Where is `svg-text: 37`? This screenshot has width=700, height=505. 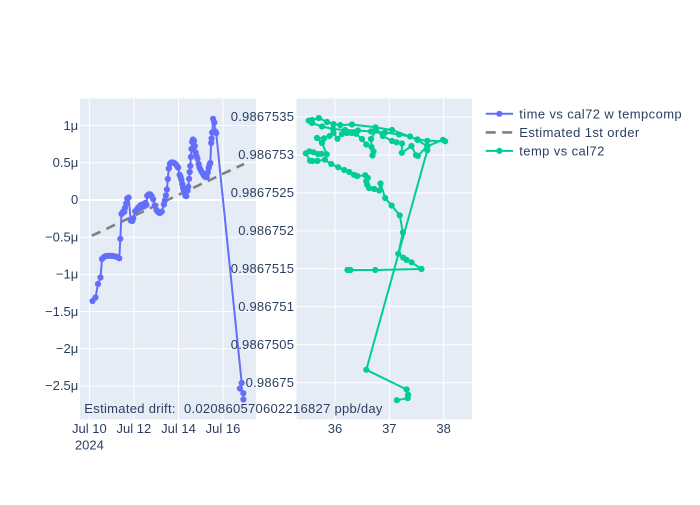
svg-text: 37 is located at coordinates (389, 428).